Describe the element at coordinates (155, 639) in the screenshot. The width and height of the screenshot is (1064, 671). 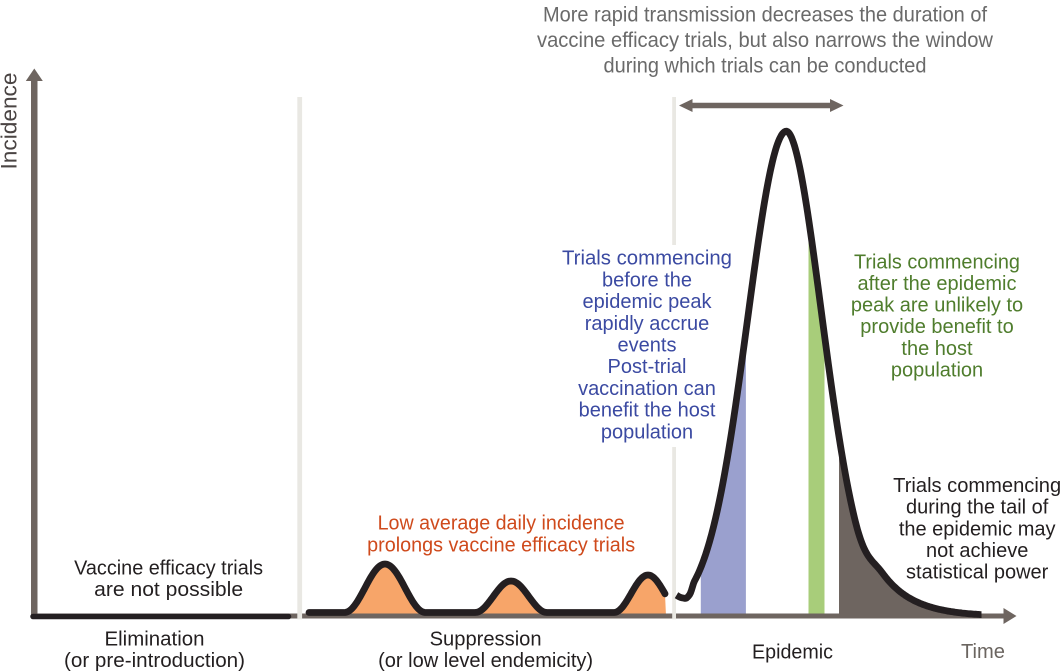
I see `svg-text: Elimination` at that location.